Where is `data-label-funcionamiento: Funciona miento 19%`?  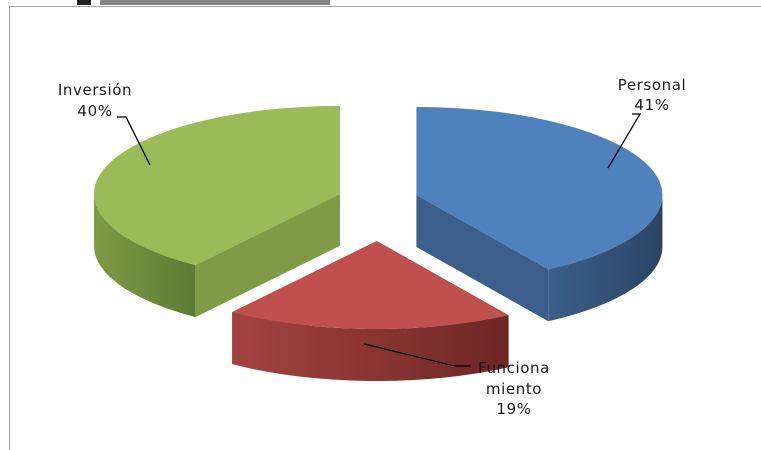
data-label-funcionamiento: Funciona miento 19% is located at coordinates (456, 380).